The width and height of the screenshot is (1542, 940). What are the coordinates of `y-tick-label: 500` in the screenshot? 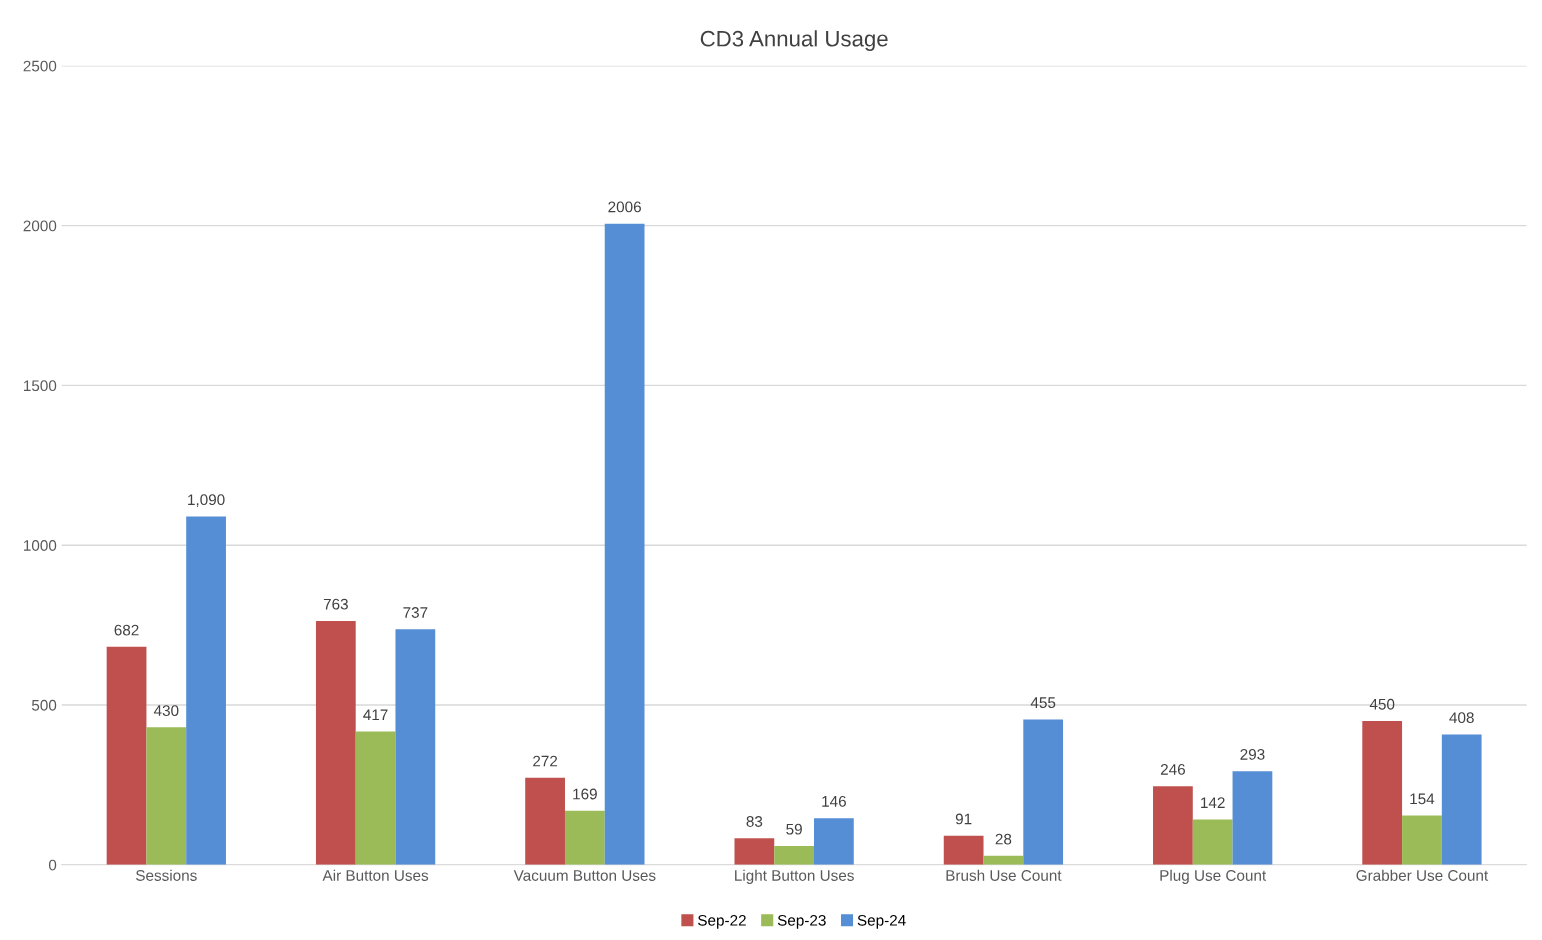 It's located at (44, 705).